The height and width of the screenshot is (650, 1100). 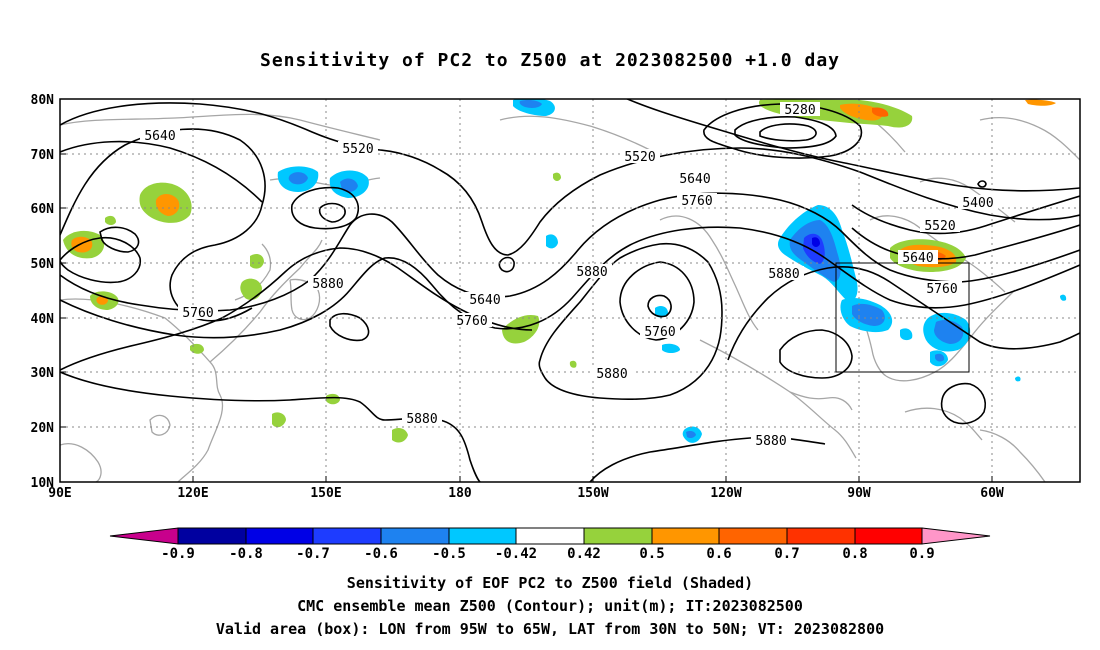 What do you see at coordinates (651, 554) in the screenshot?
I see `colorbar-label: 0.5` at bounding box center [651, 554].